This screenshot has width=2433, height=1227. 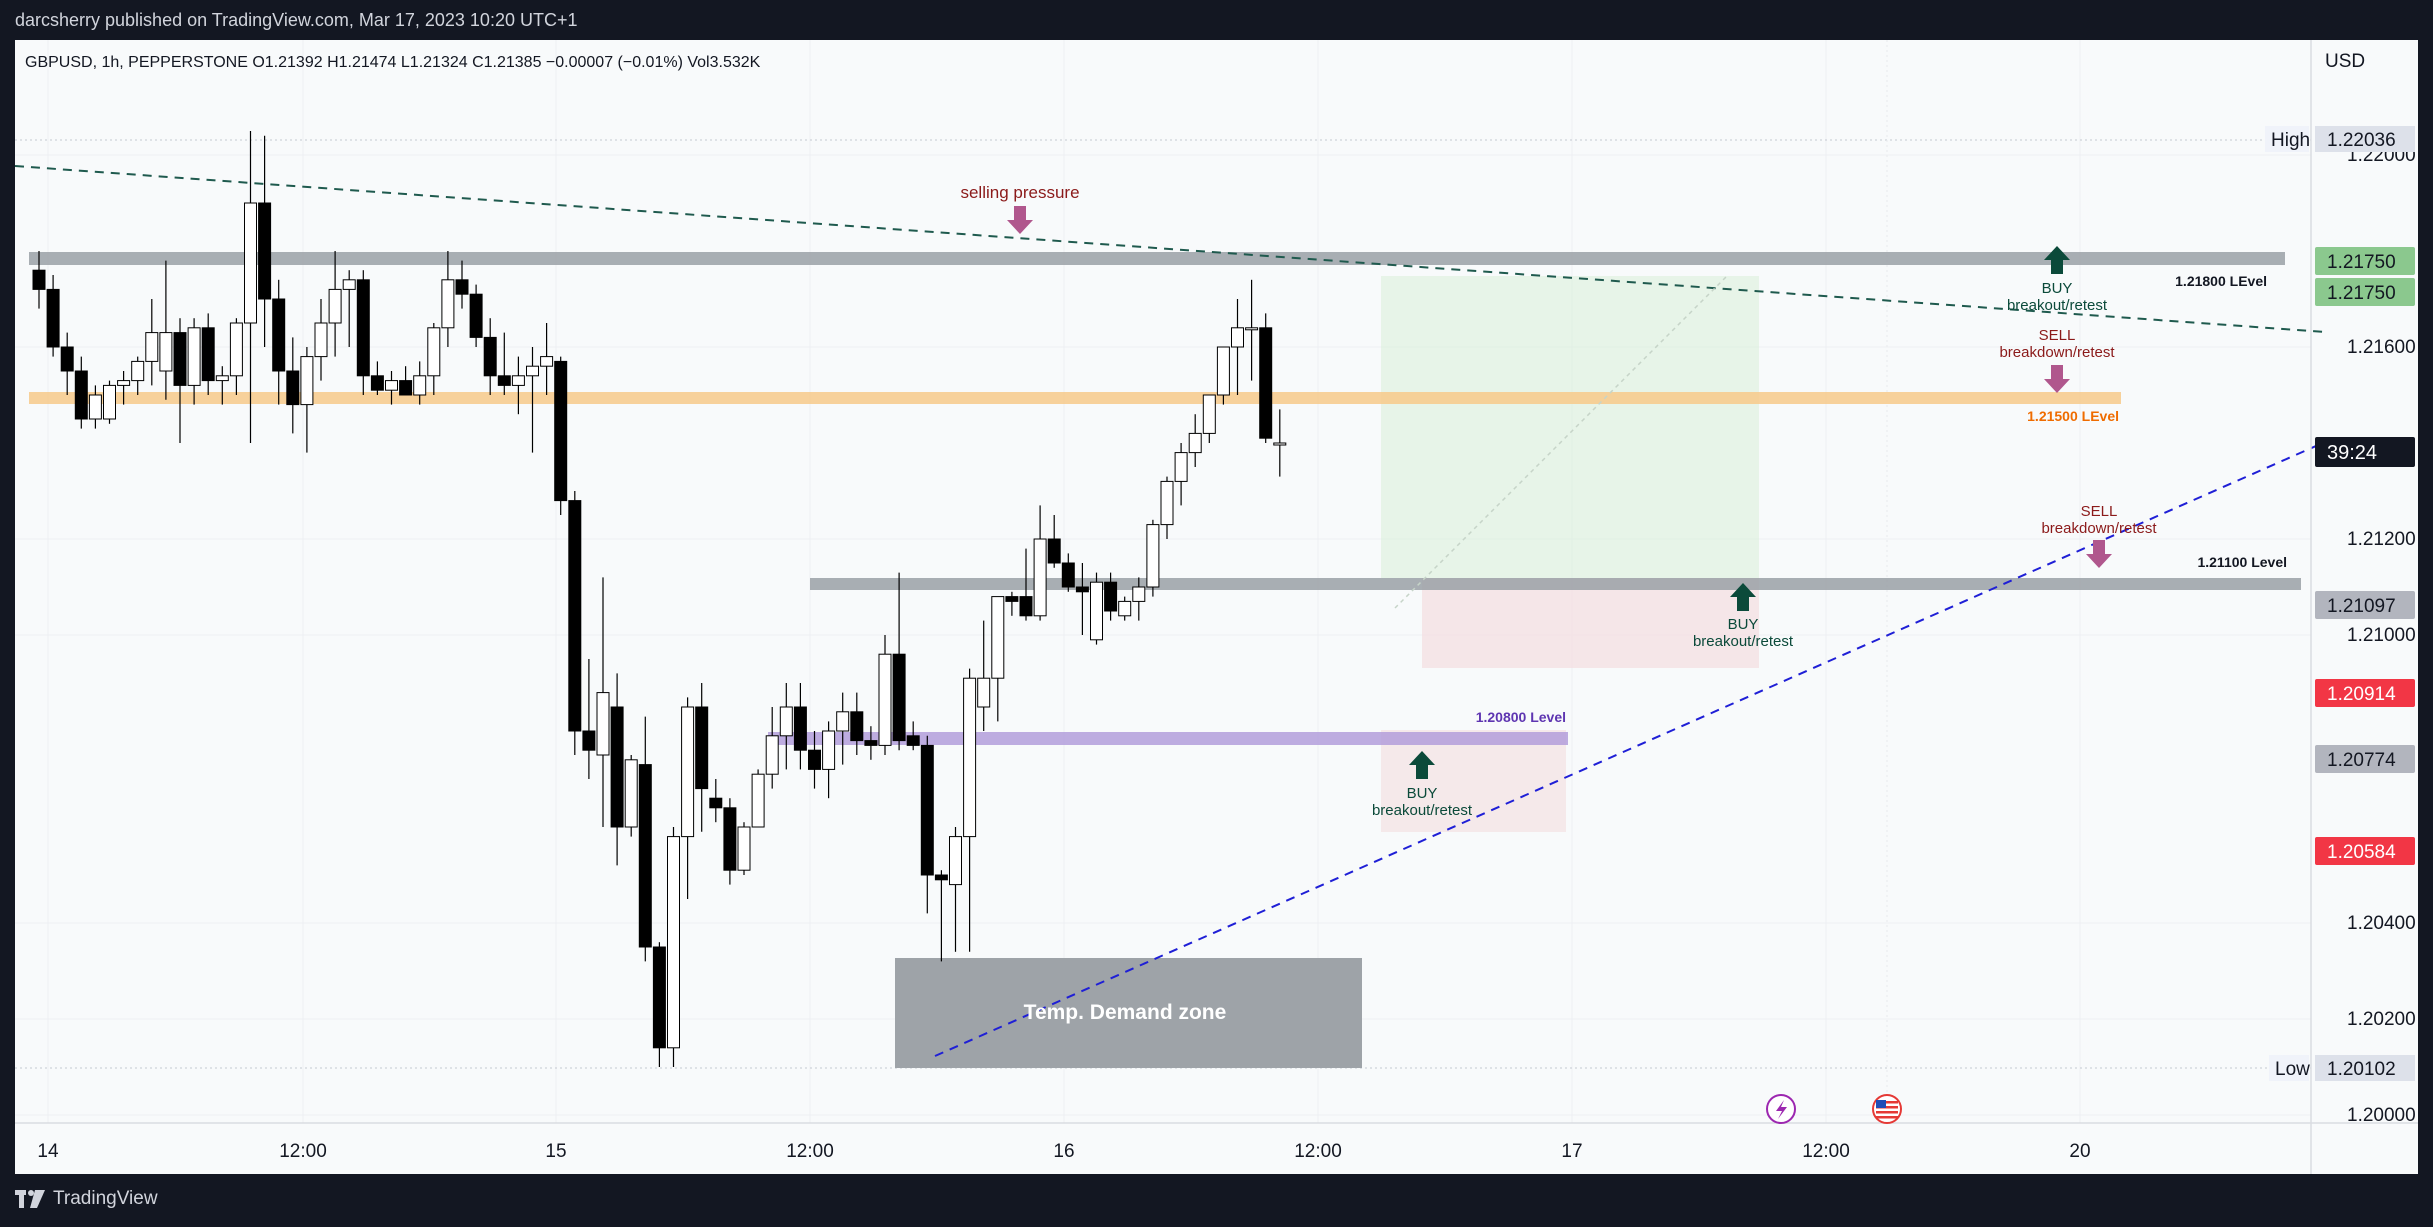 I want to click on long-position-risk-zone, so click(x=1590, y=623).